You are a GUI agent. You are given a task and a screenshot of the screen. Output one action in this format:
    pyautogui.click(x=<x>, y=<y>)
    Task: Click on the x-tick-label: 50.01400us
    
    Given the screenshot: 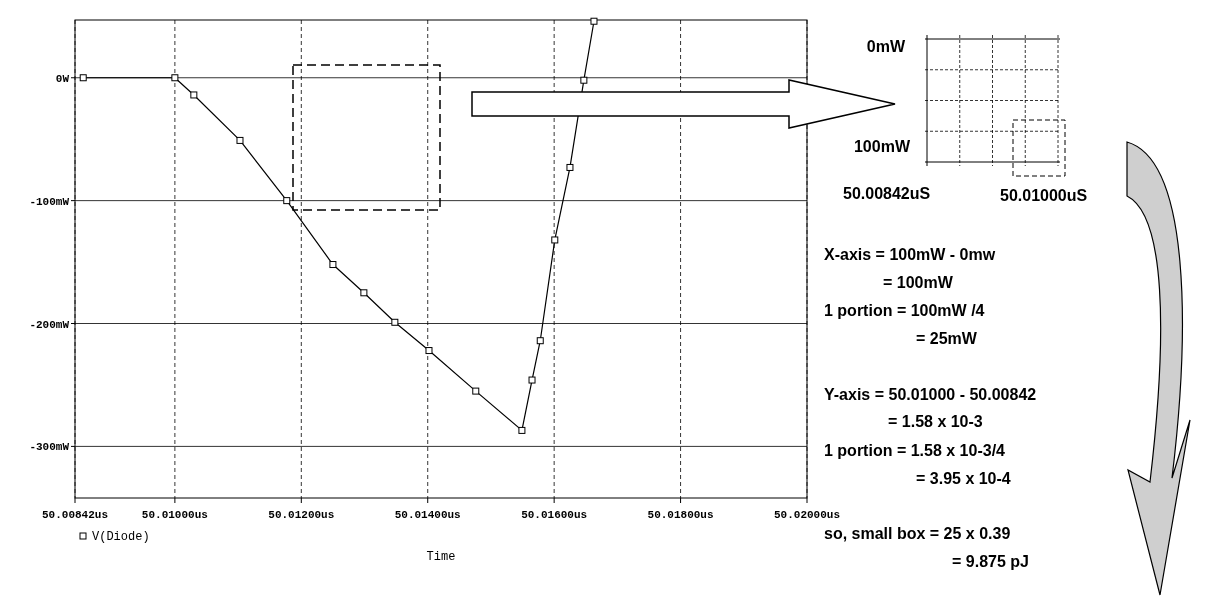 What is the action you would take?
    pyautogui.click(x=427, y=515)
    